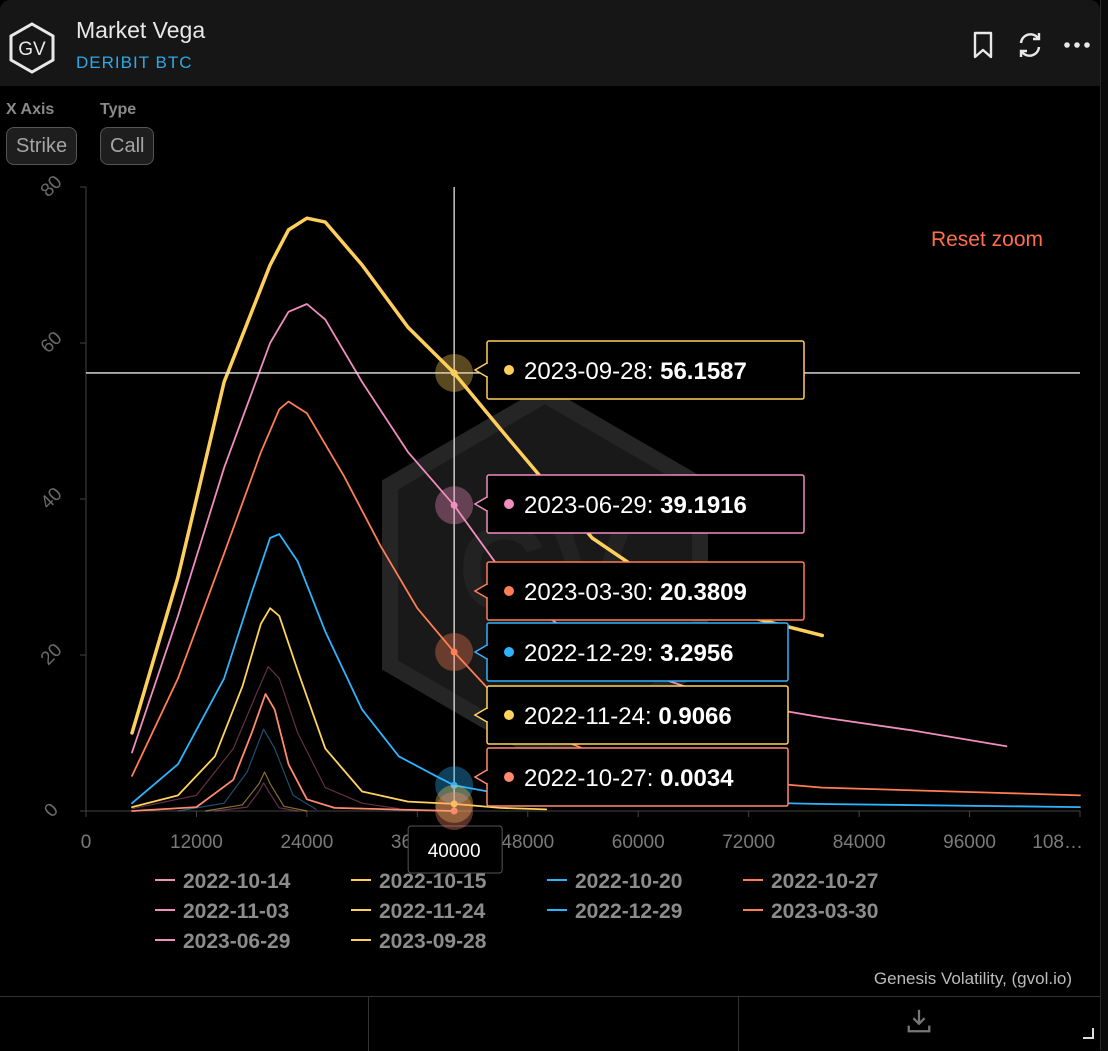  Describe the element at coordinates (585, 505) in the screenshot. I see `tooltip-date: 2023-06-29` at that location.